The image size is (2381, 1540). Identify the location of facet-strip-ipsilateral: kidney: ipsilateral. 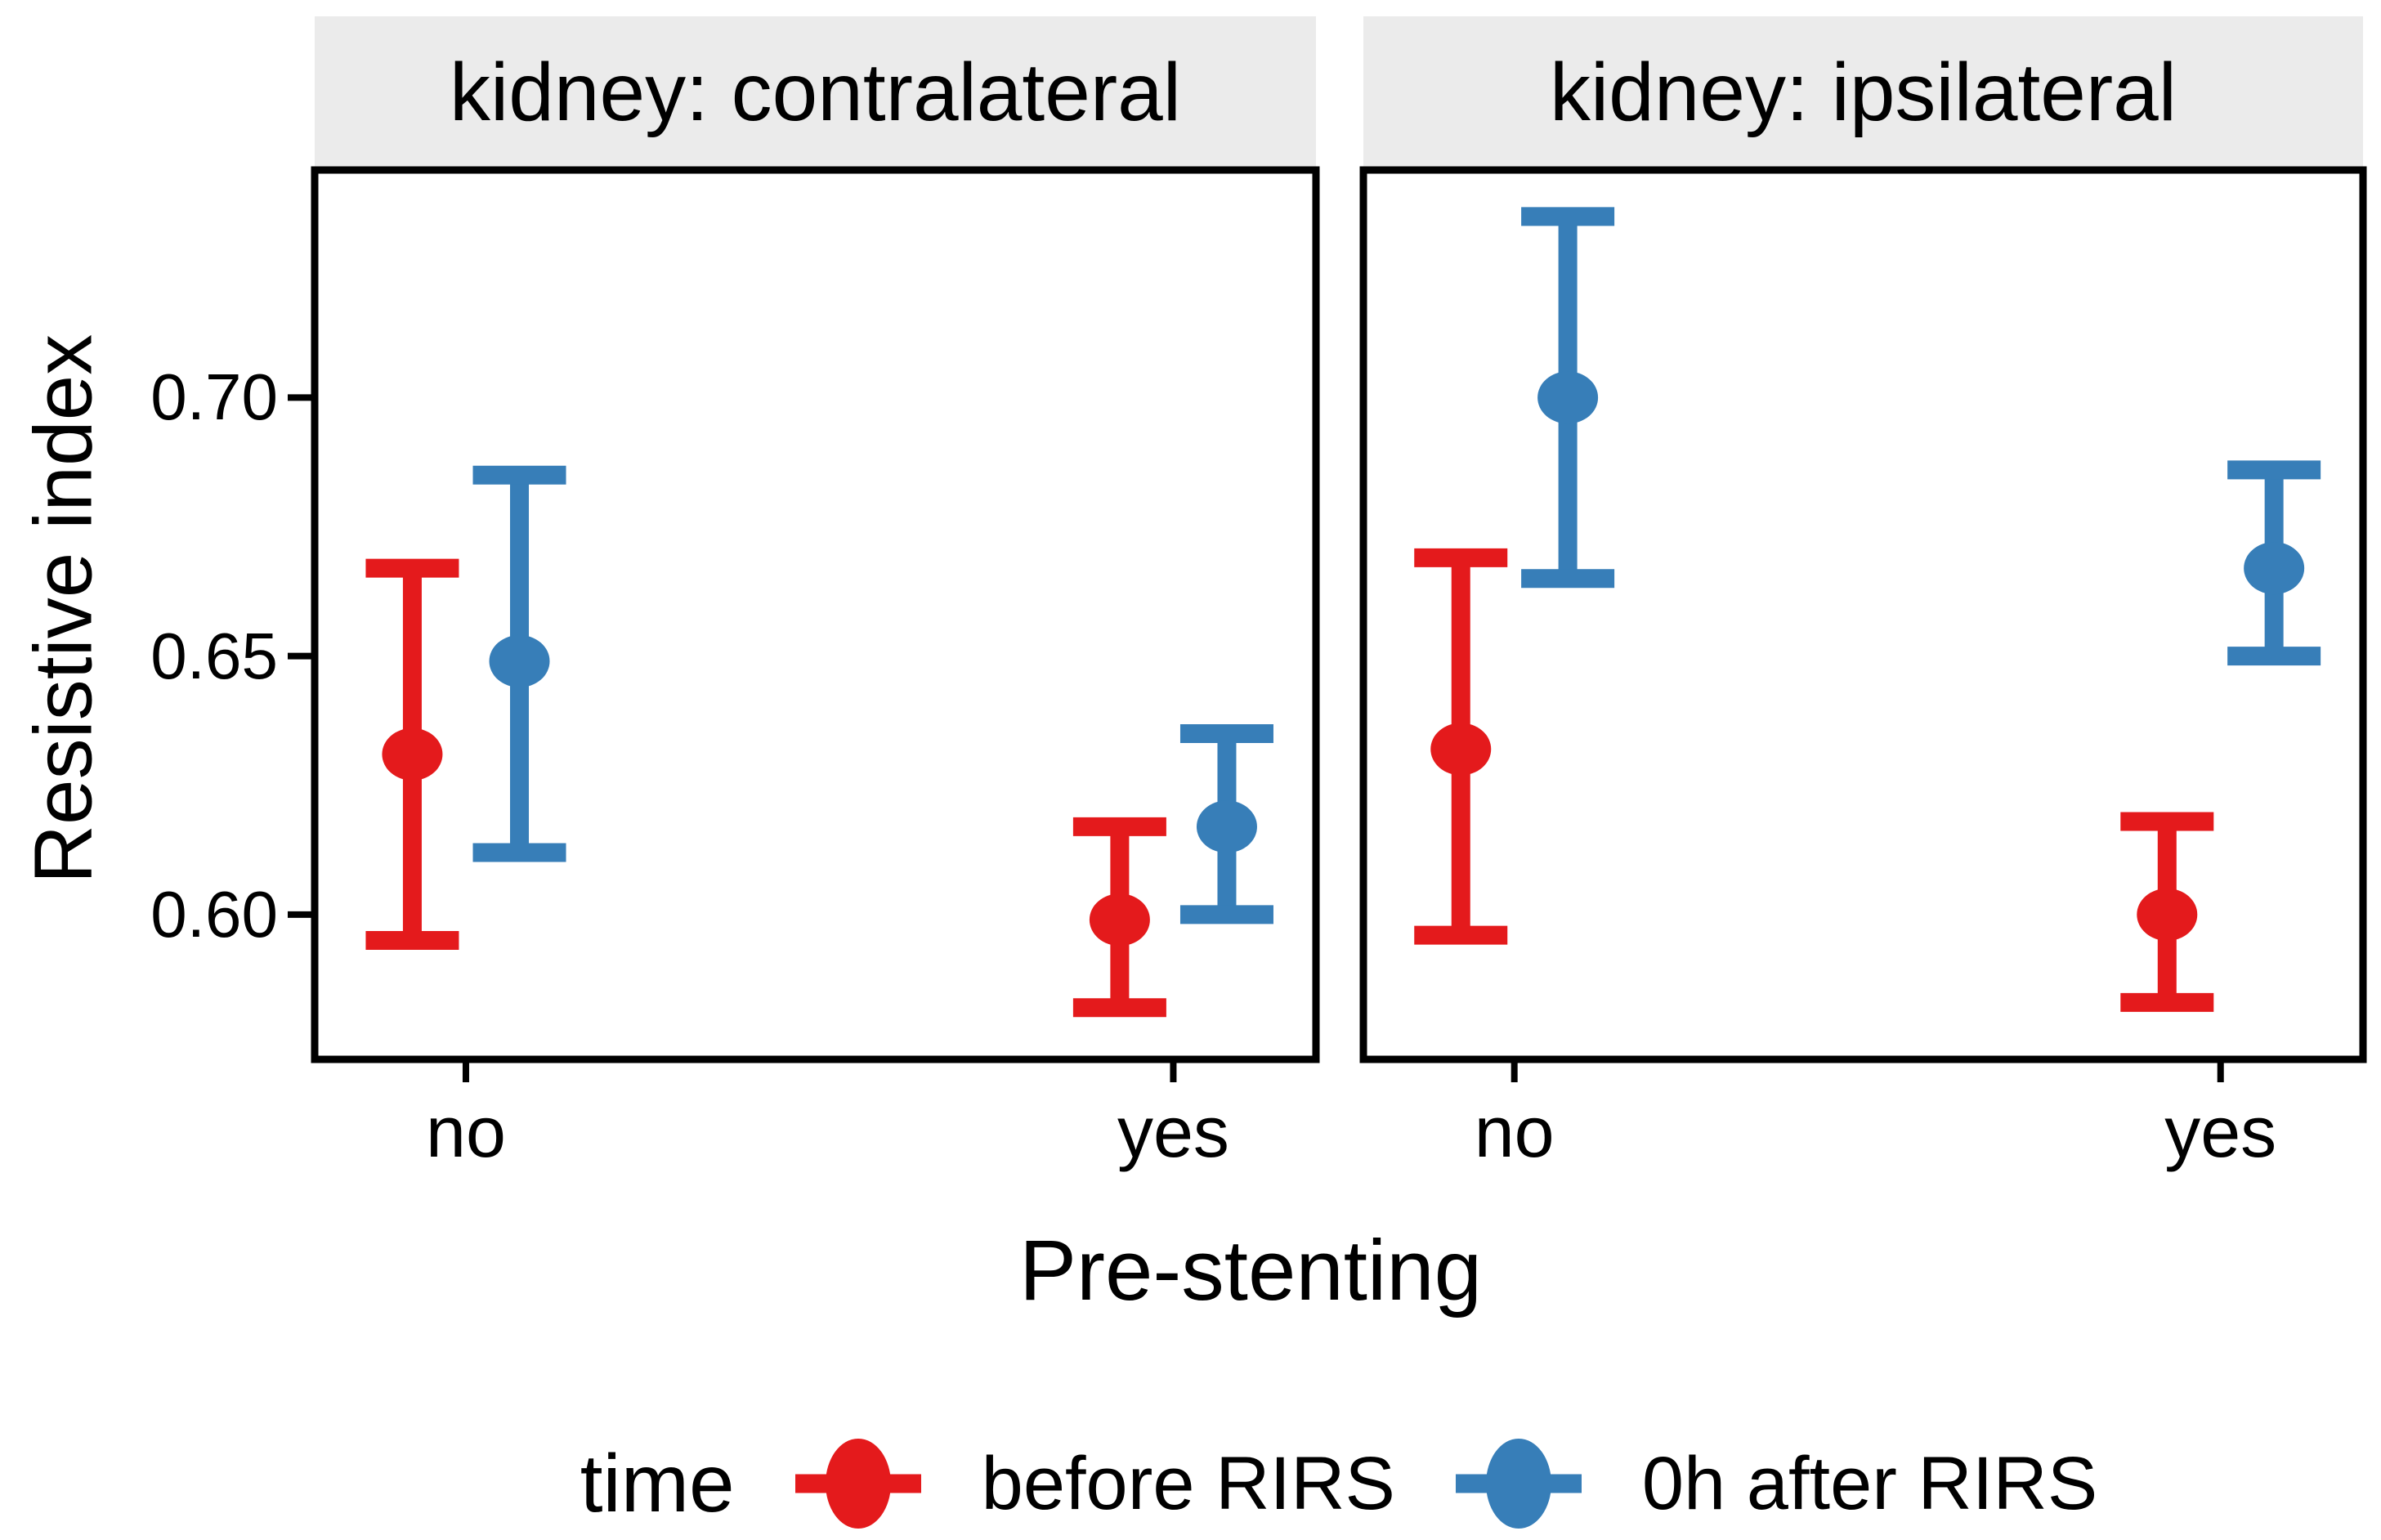
(1863, 92).